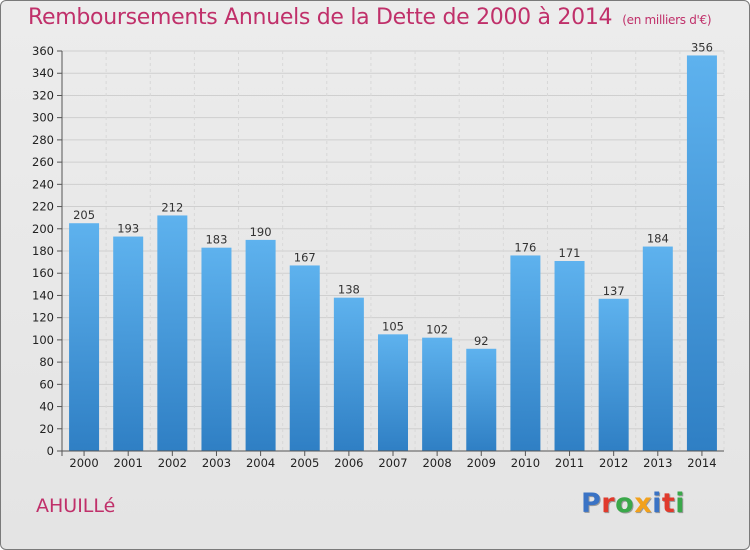 Image resolution: width=750 pixels, height=550 pixels. Describe the element at coordinates (260, 345) in the screenshot. I see `bar-2004` at that location.